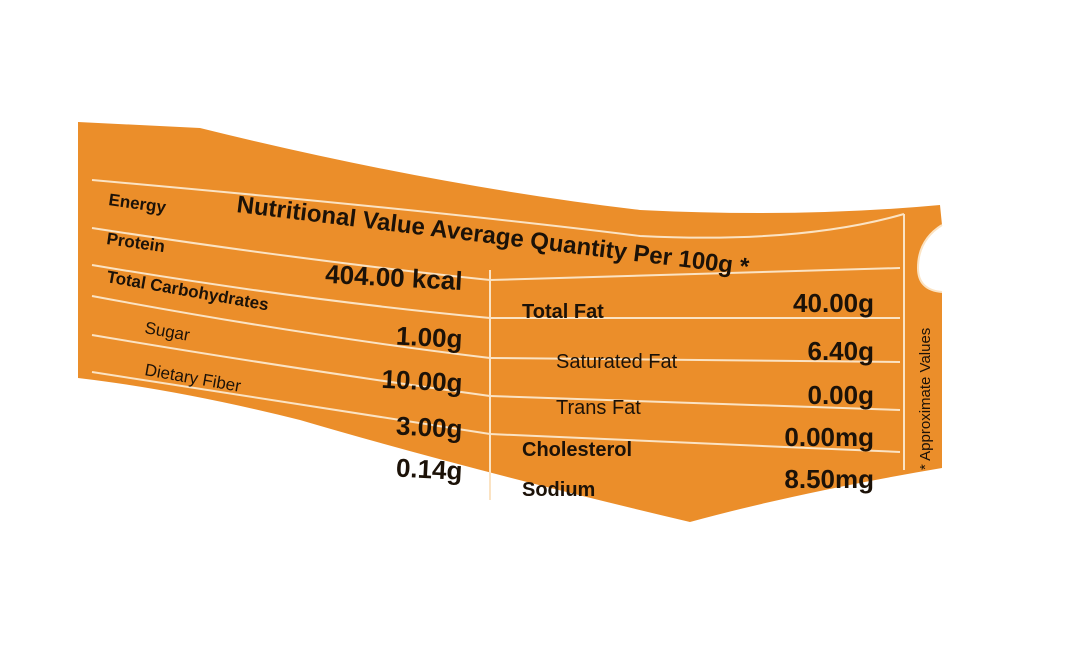 This screenshot has height=671, width=1068. Describe the element at coordinates (558, 490) in the screenshot. I see `label-sodium: Sodium` at that location.